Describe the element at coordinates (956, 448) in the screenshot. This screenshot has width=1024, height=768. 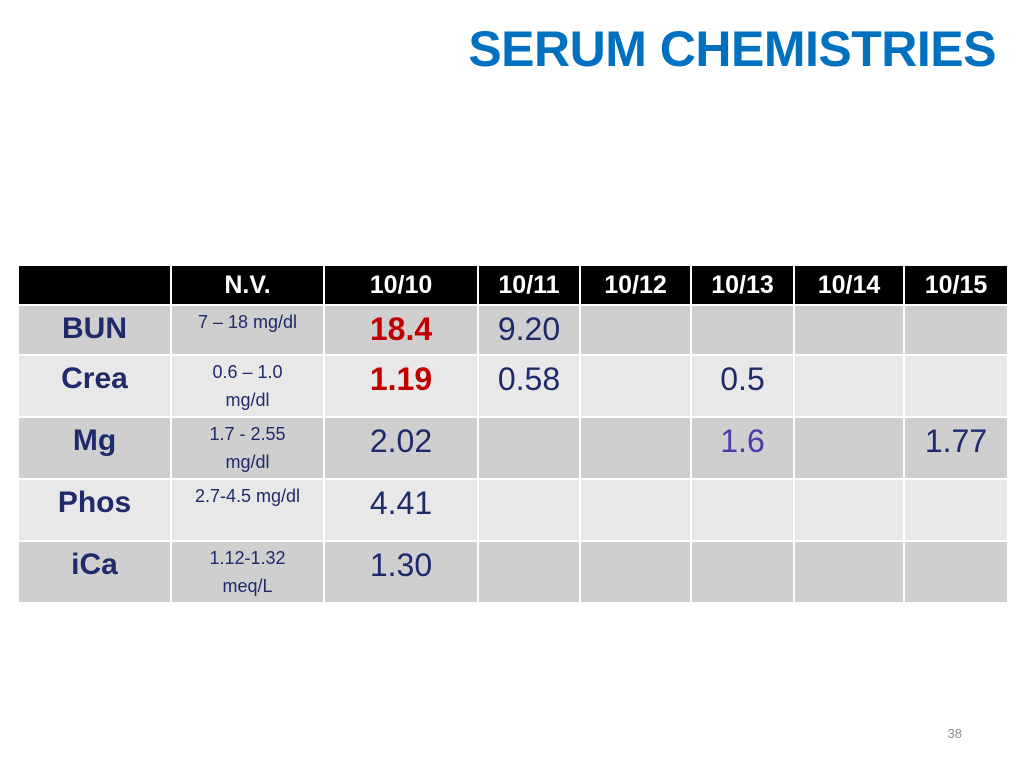
I see `value-cell: 1.77` at that location.